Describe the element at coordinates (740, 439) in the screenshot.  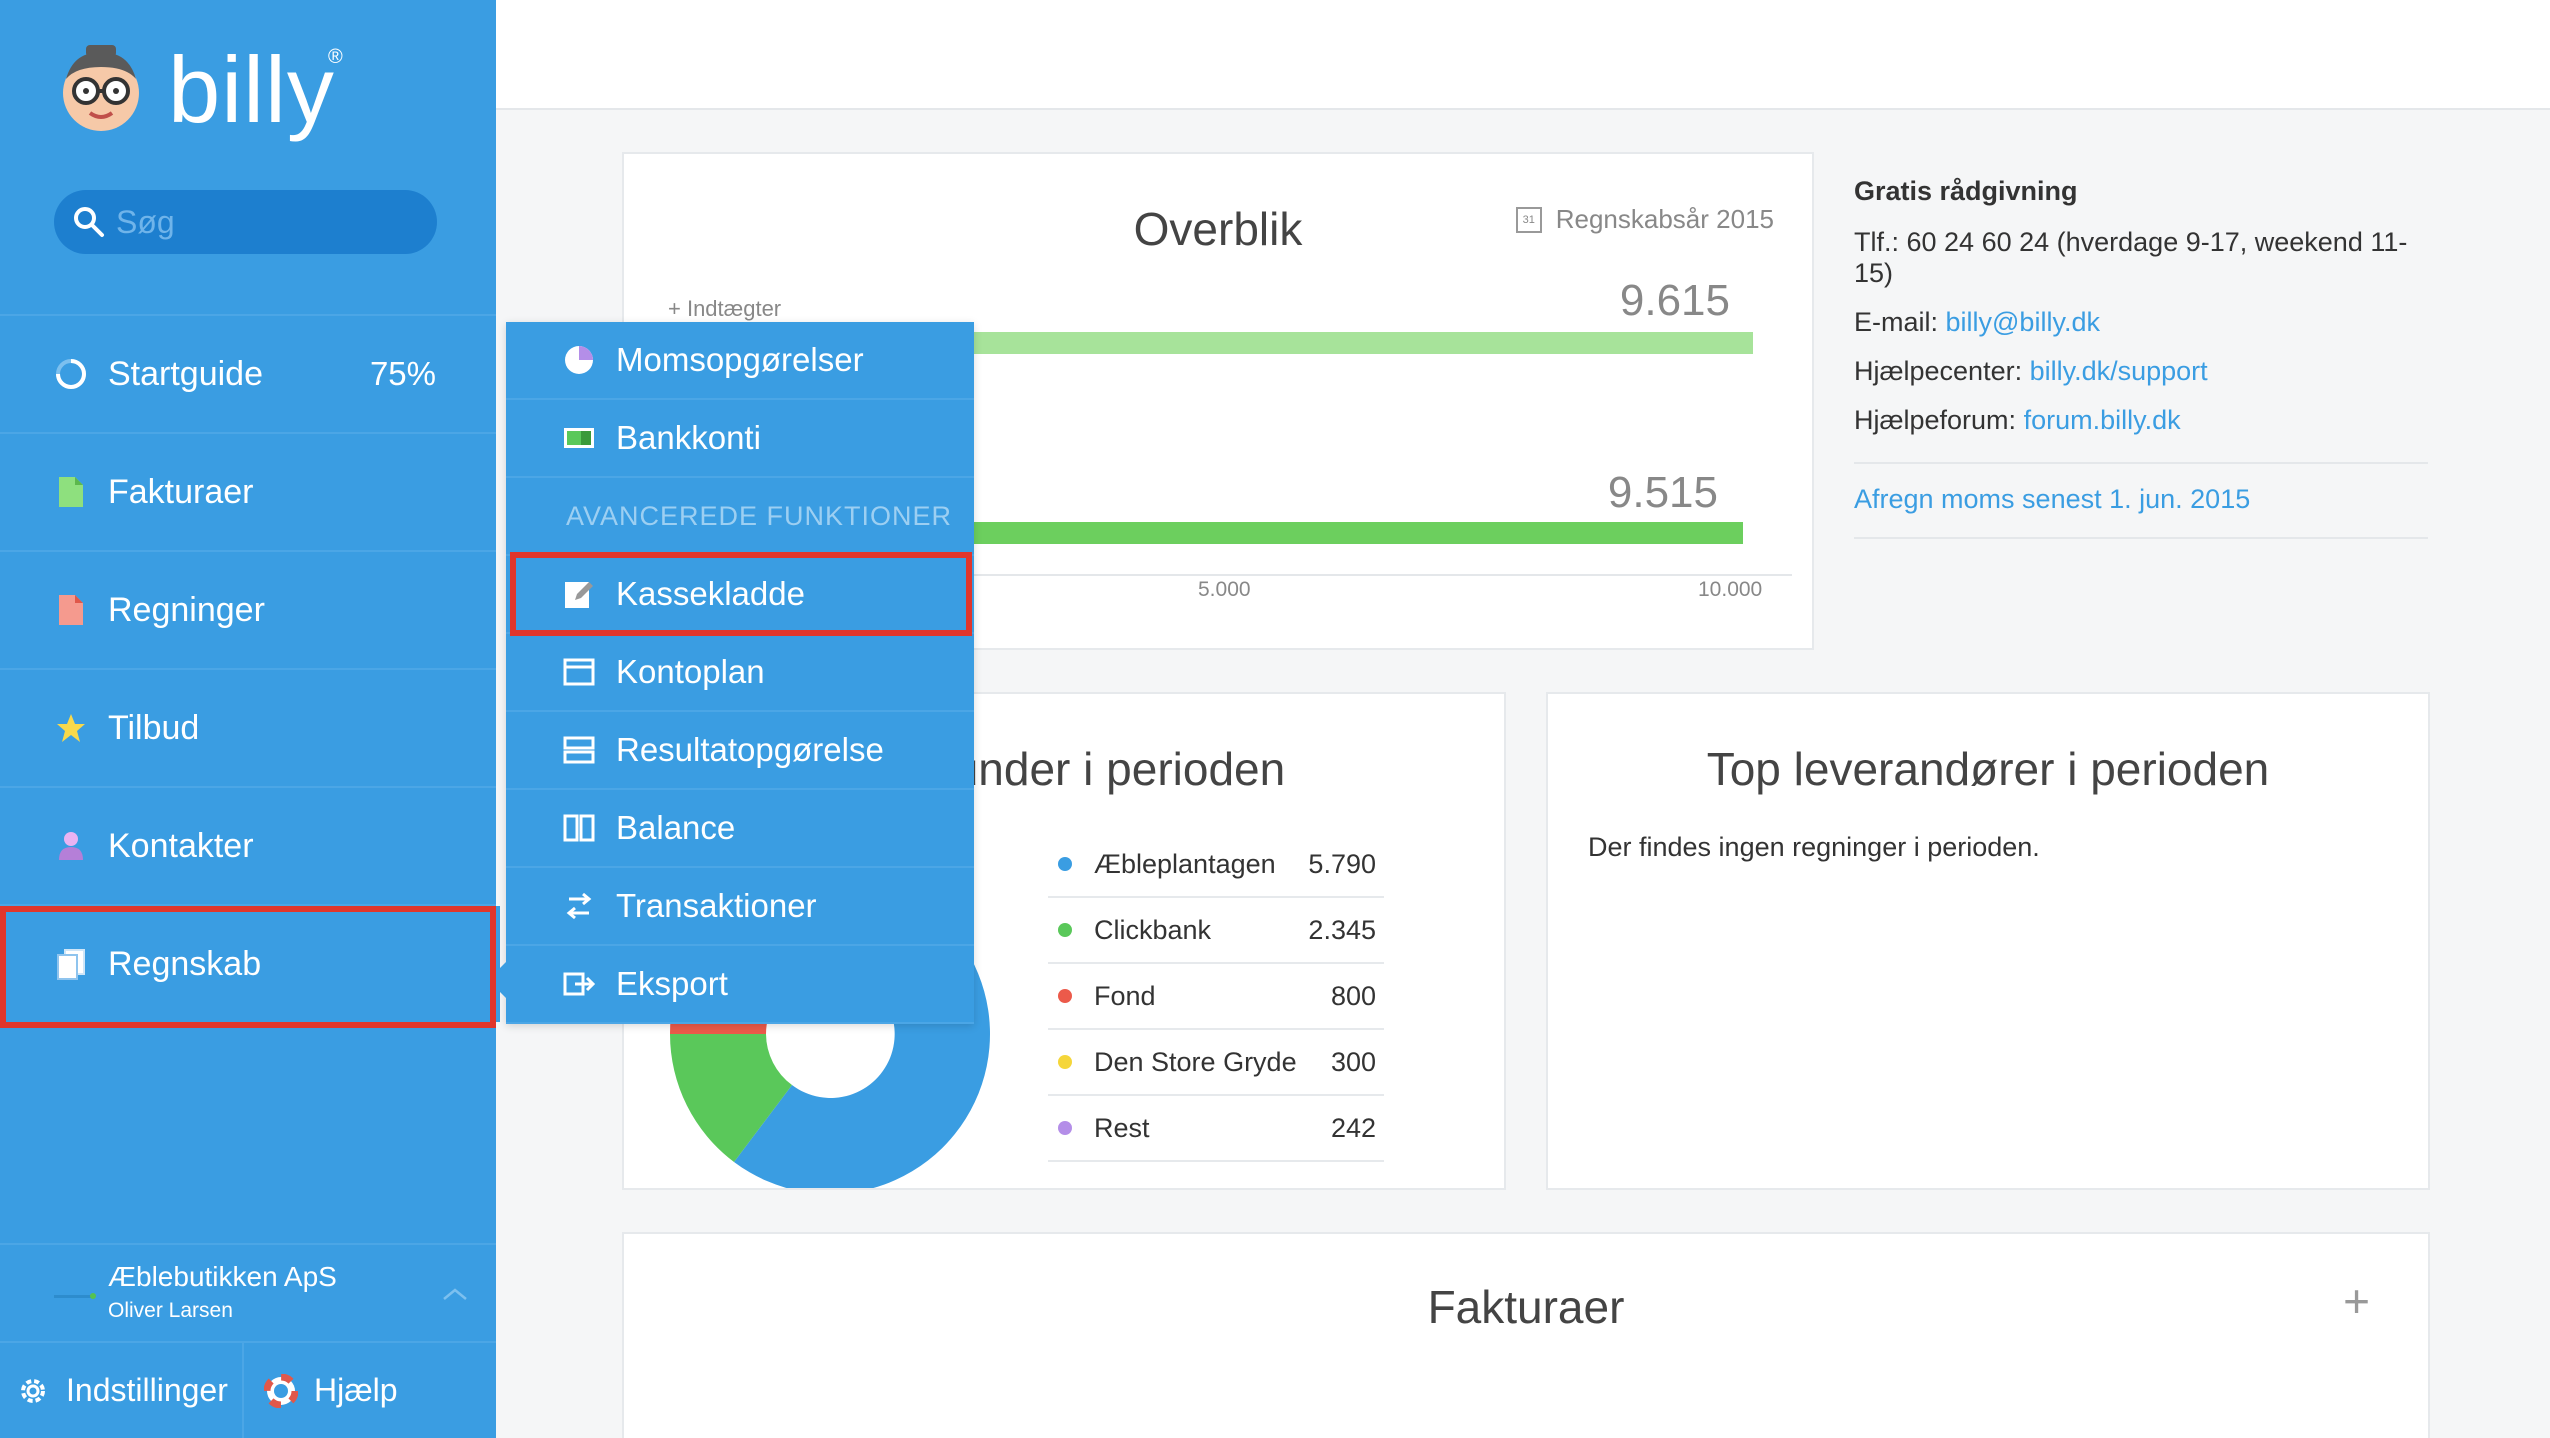
I see `menu-item-bankkonti: Bankkonti` at that location.